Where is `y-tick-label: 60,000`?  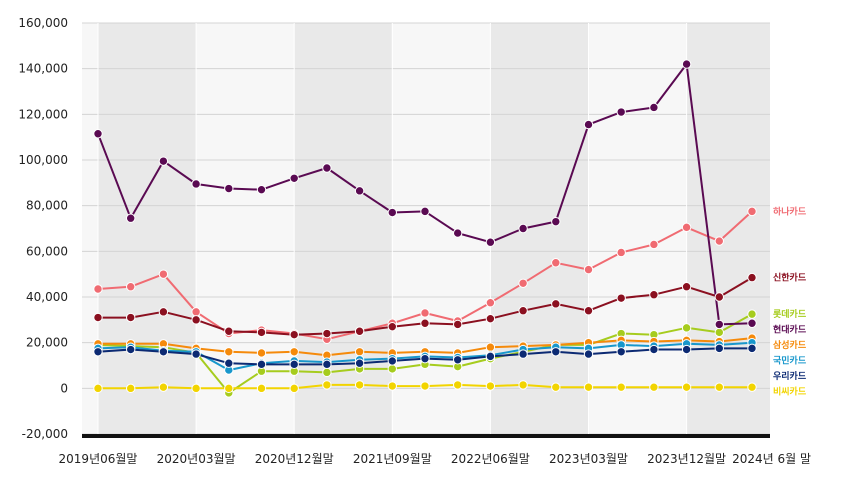 y-tick-label: 60,000 is located at coordinates (47, 251).